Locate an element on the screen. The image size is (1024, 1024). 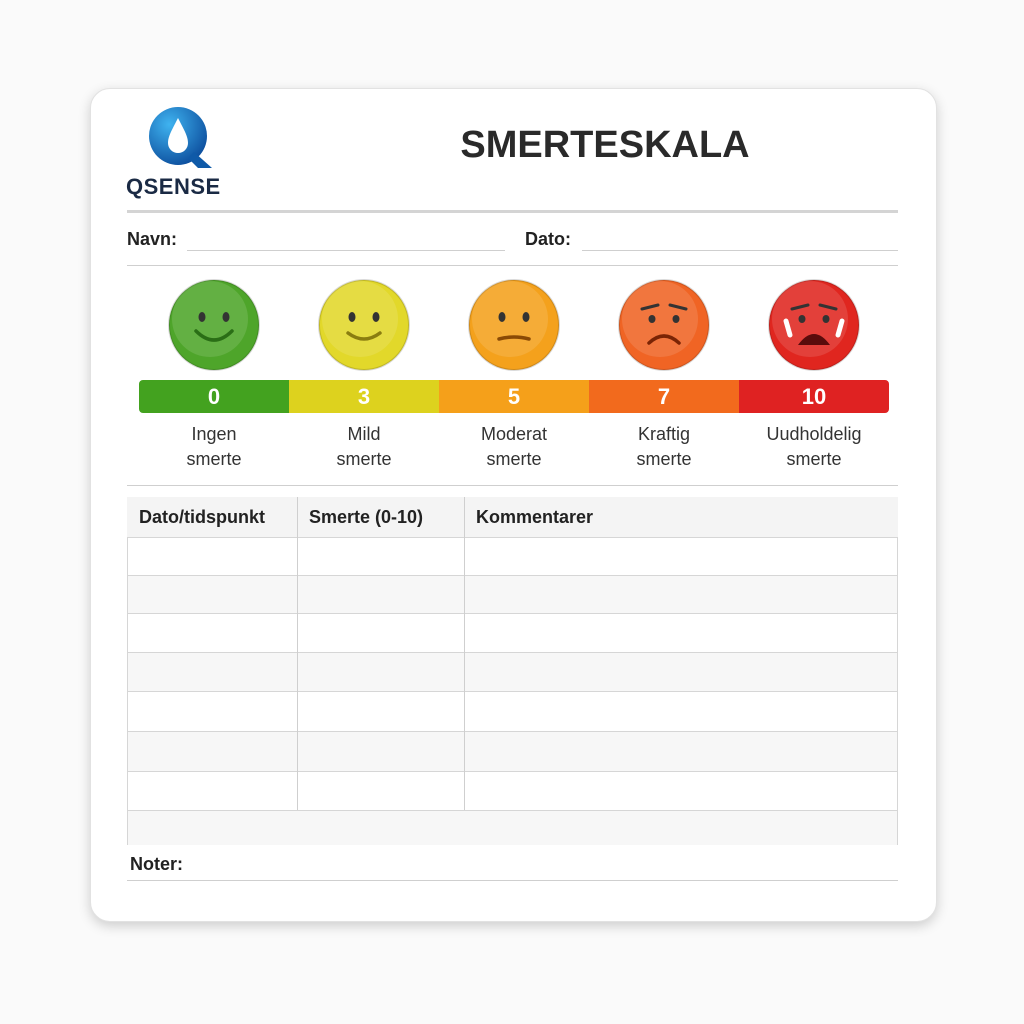
scale-label: Ingen smerte is located at coordinates (214, 447).